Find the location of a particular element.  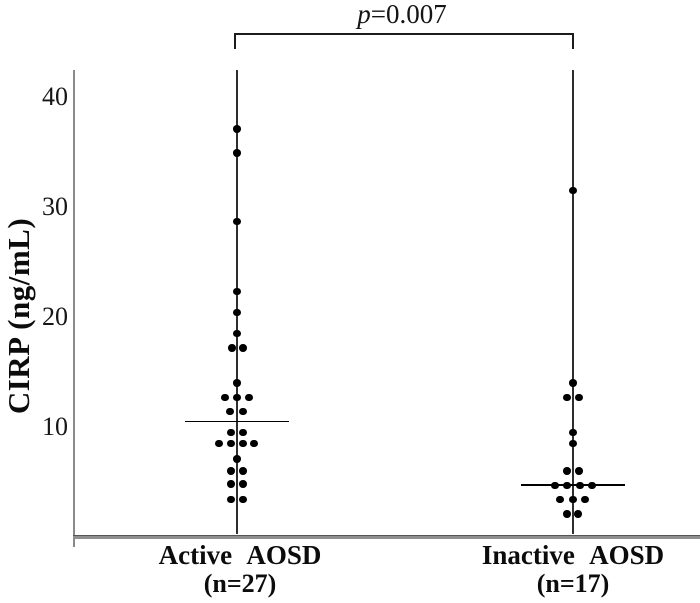

group-label-inactive: Inactive AOSD is located at coordinates (573, 555).